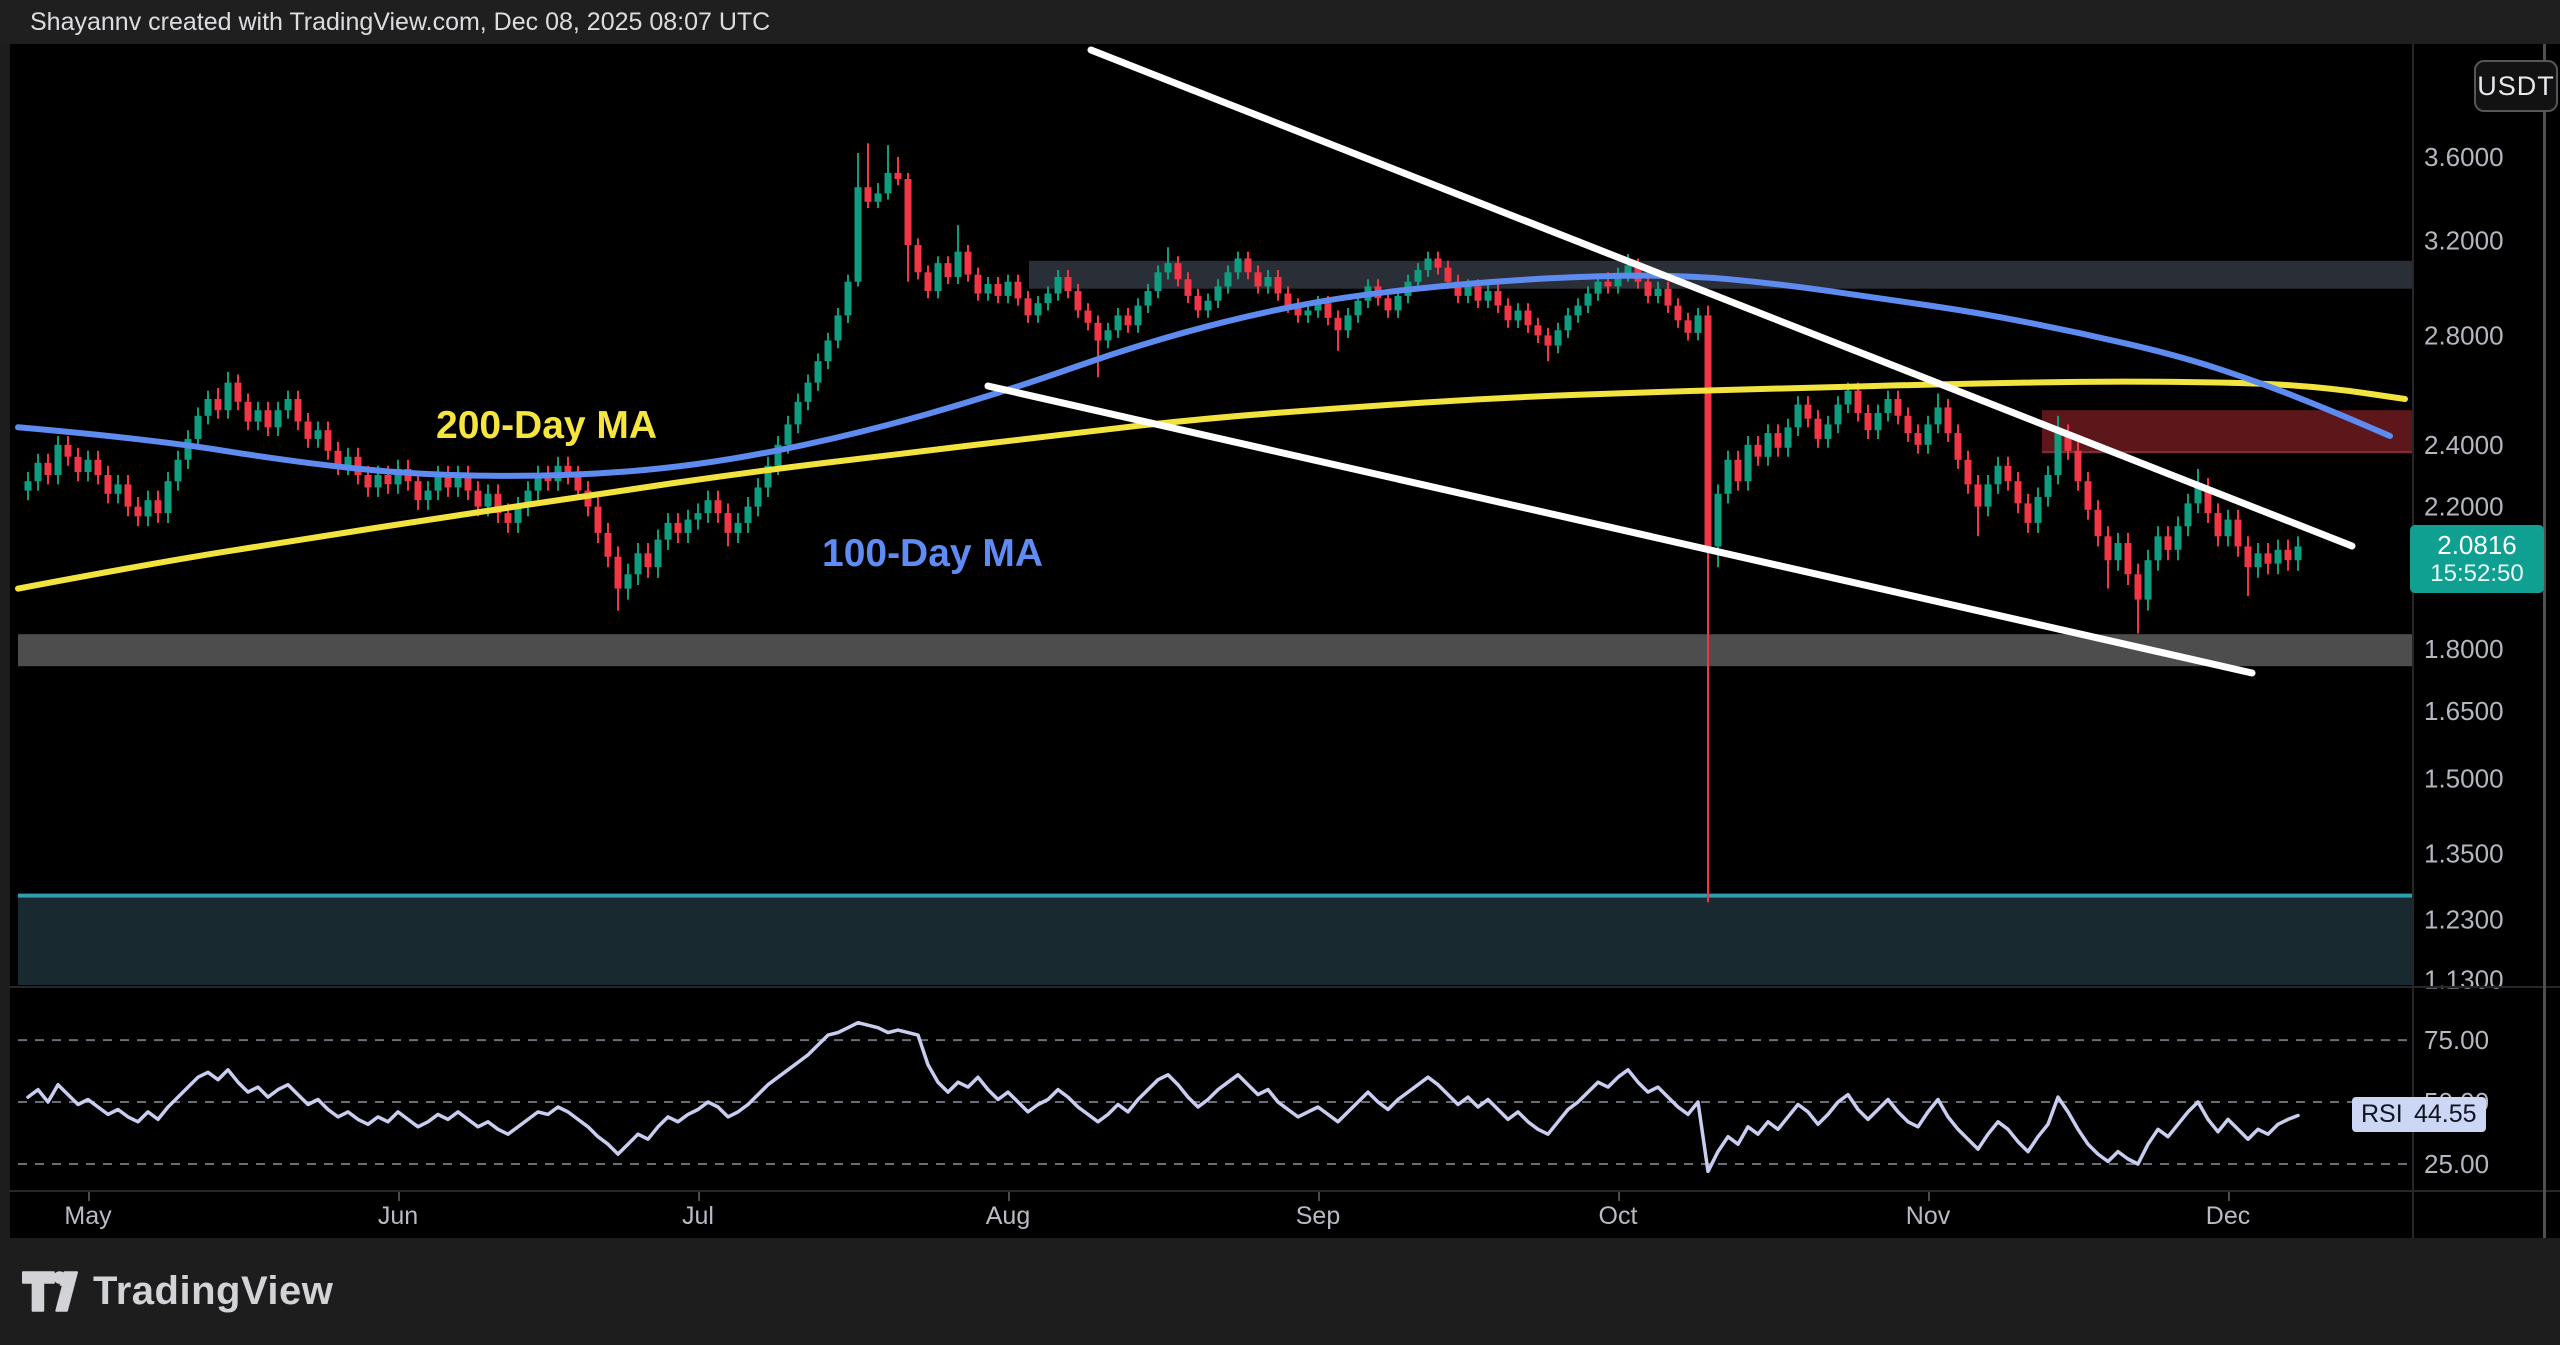 Image resolution: width=2560 pixels, height=1345 pixels. I want to click on time-axis, so click(1280, 1215).